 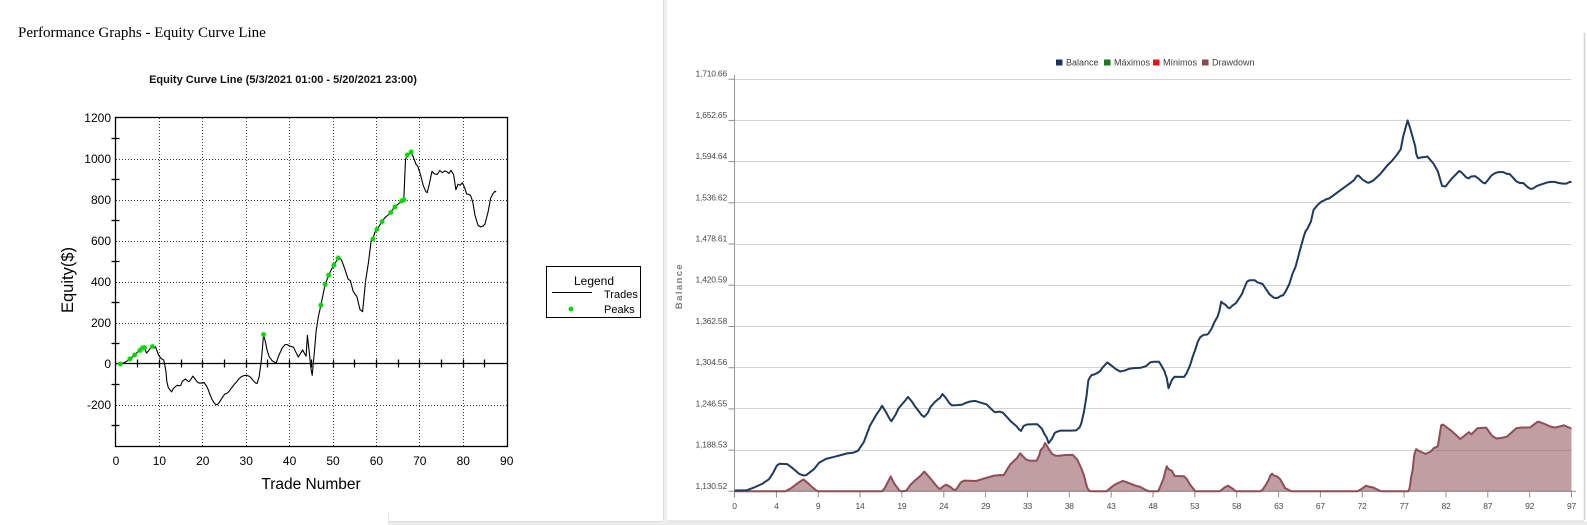 I want to click on svg-text: 29, so click(x=986, y=506).